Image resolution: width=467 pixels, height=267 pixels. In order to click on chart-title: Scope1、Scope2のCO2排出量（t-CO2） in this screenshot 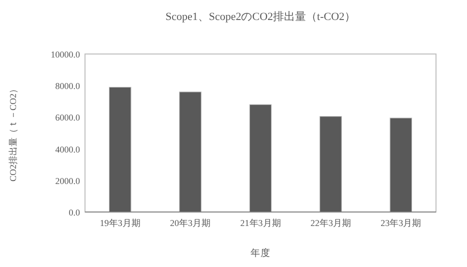, I will do `click(260, 16)`.